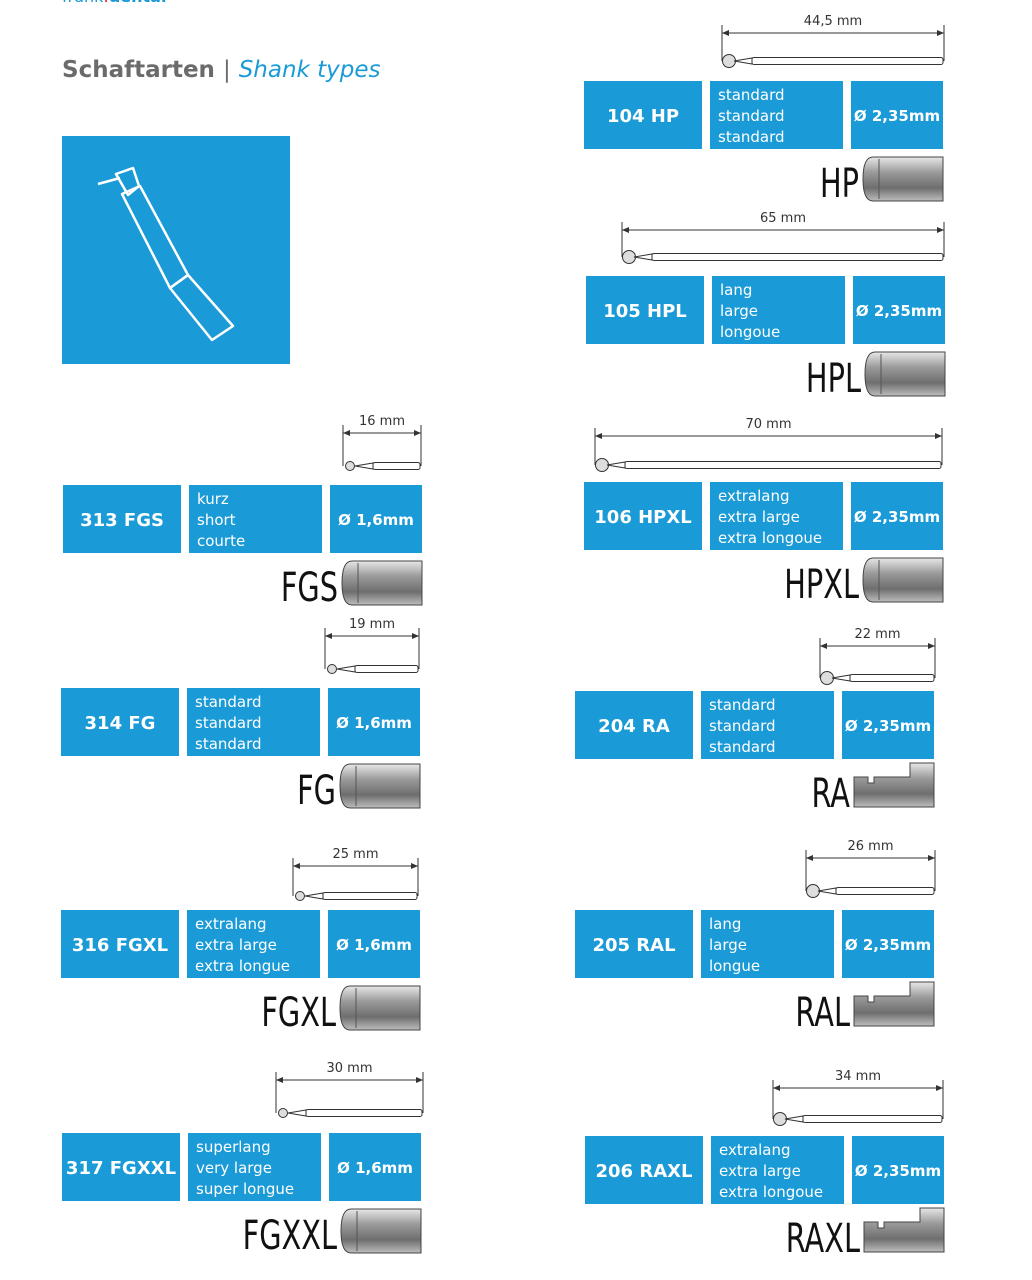  What do you see at coordinates (734, 966) in the screenshot?
I see `description-line: longue` at bounding box center [734, 966].